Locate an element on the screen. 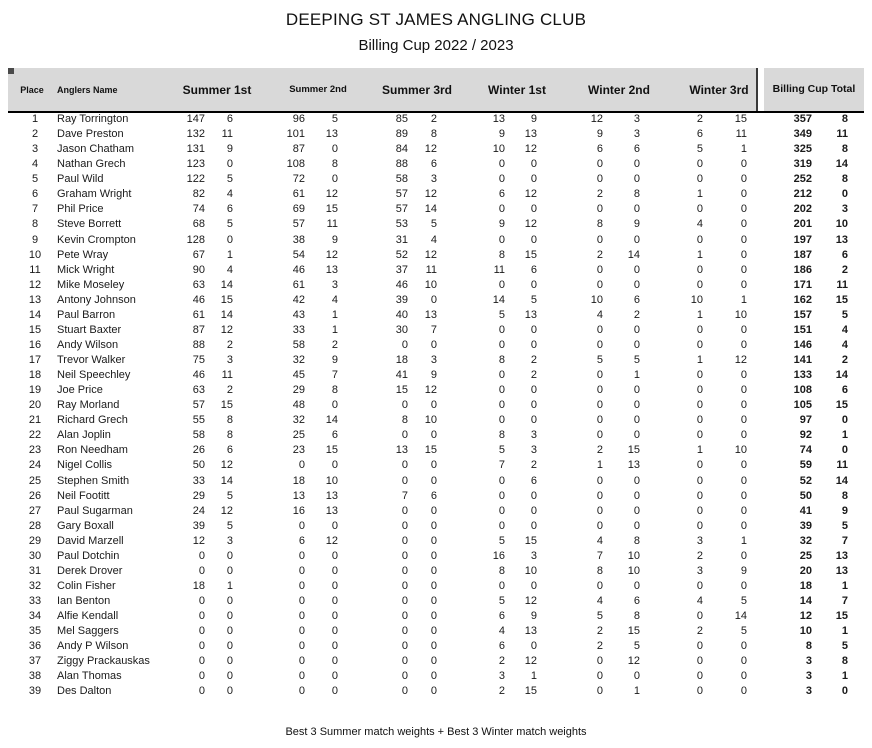 The width and height of the screenshot is (872, 748). place-cell: 20 is located at coordinates (35, 405).